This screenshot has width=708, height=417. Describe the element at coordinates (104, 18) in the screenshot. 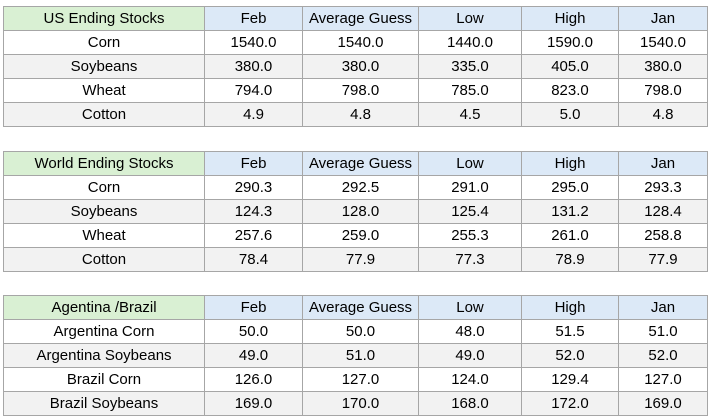

I see `table-title: US Ending Stocks` at that location.